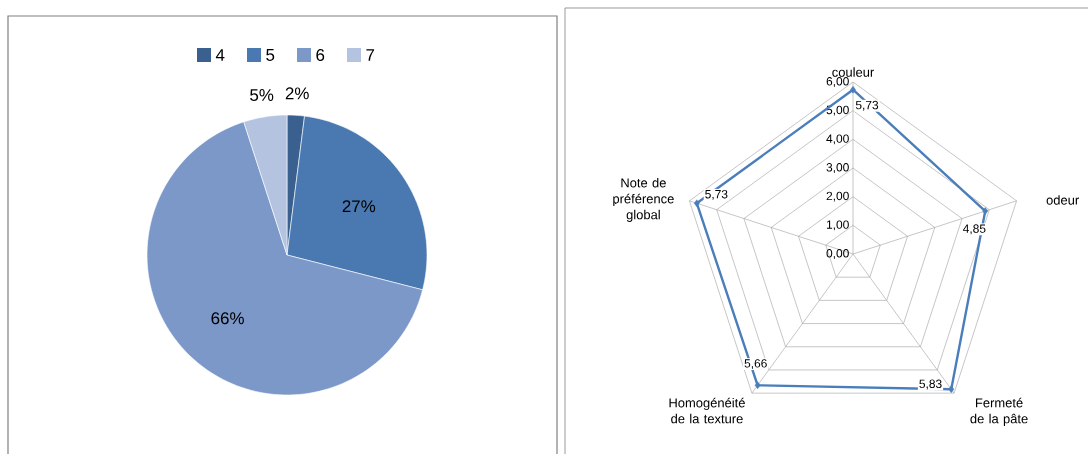  I want to click on spoke-label: Fermeté de la pâte, so click(999, 411).